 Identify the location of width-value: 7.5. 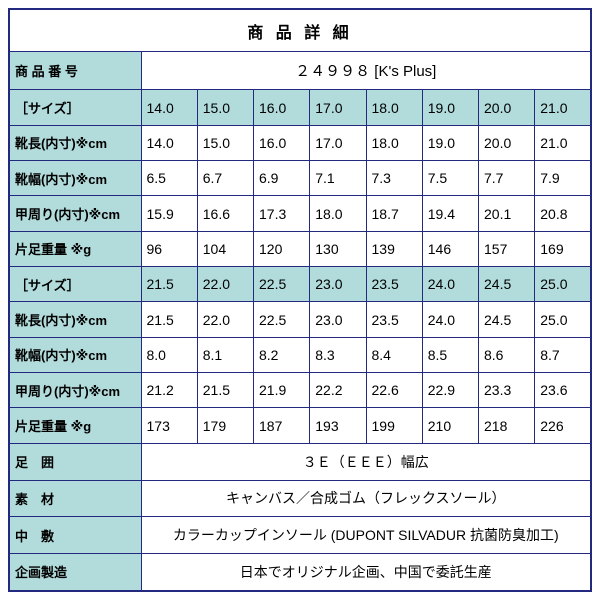
(450, 178).